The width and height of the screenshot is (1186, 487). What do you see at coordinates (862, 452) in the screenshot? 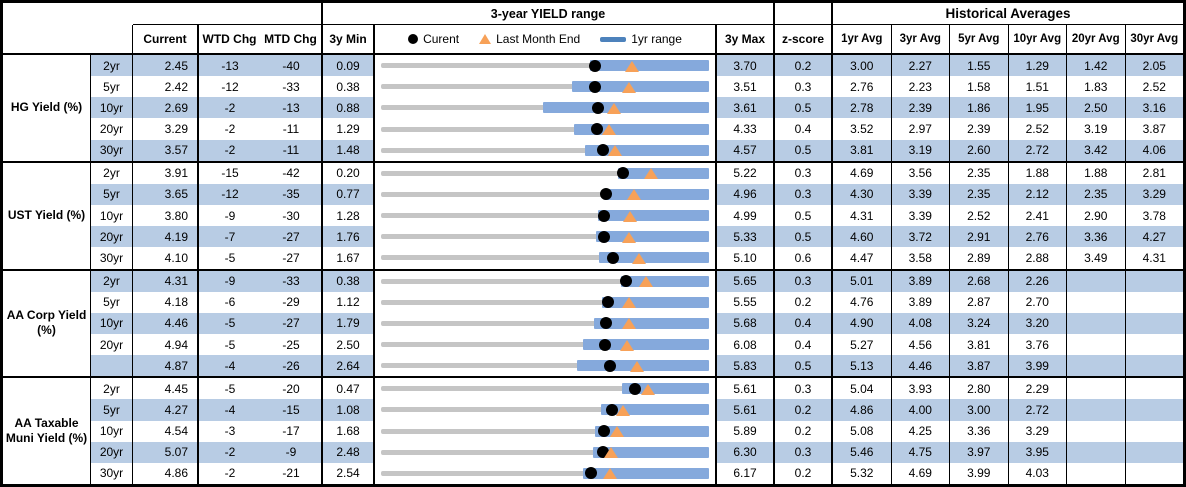
I see `1yr-avg-cell: 5.46` at bounding box center [862, 452].